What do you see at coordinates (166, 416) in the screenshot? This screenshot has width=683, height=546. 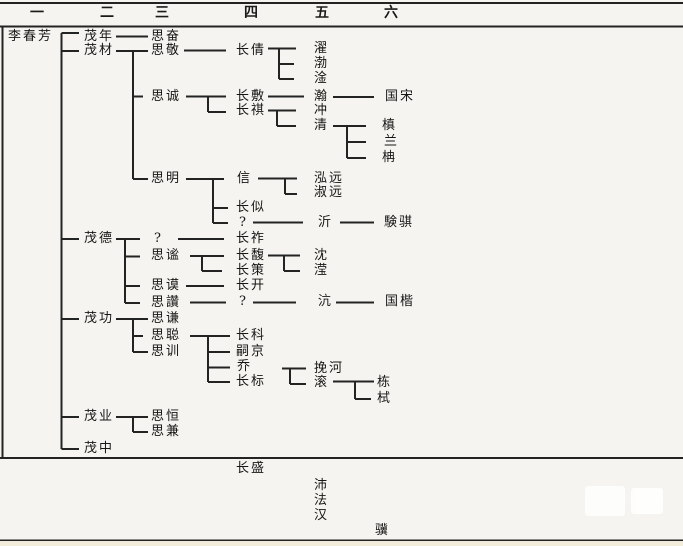 I see `person-node: 思恒` at bounding box center [166, 416].